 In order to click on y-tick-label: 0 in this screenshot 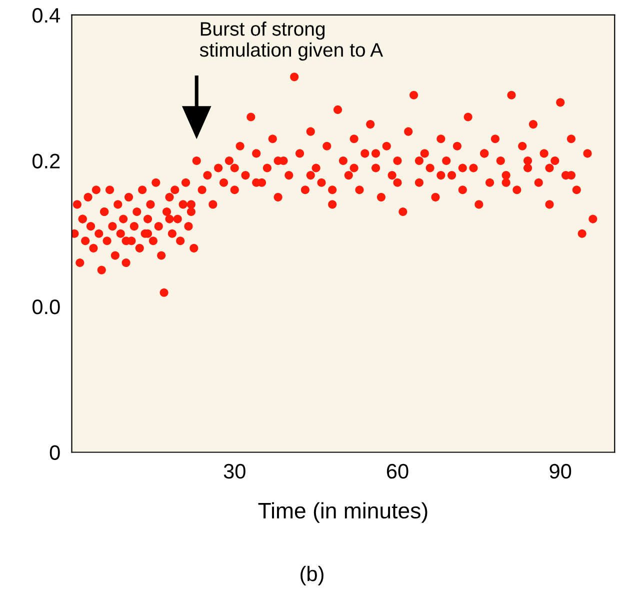, I will do `click(55, 452)`.